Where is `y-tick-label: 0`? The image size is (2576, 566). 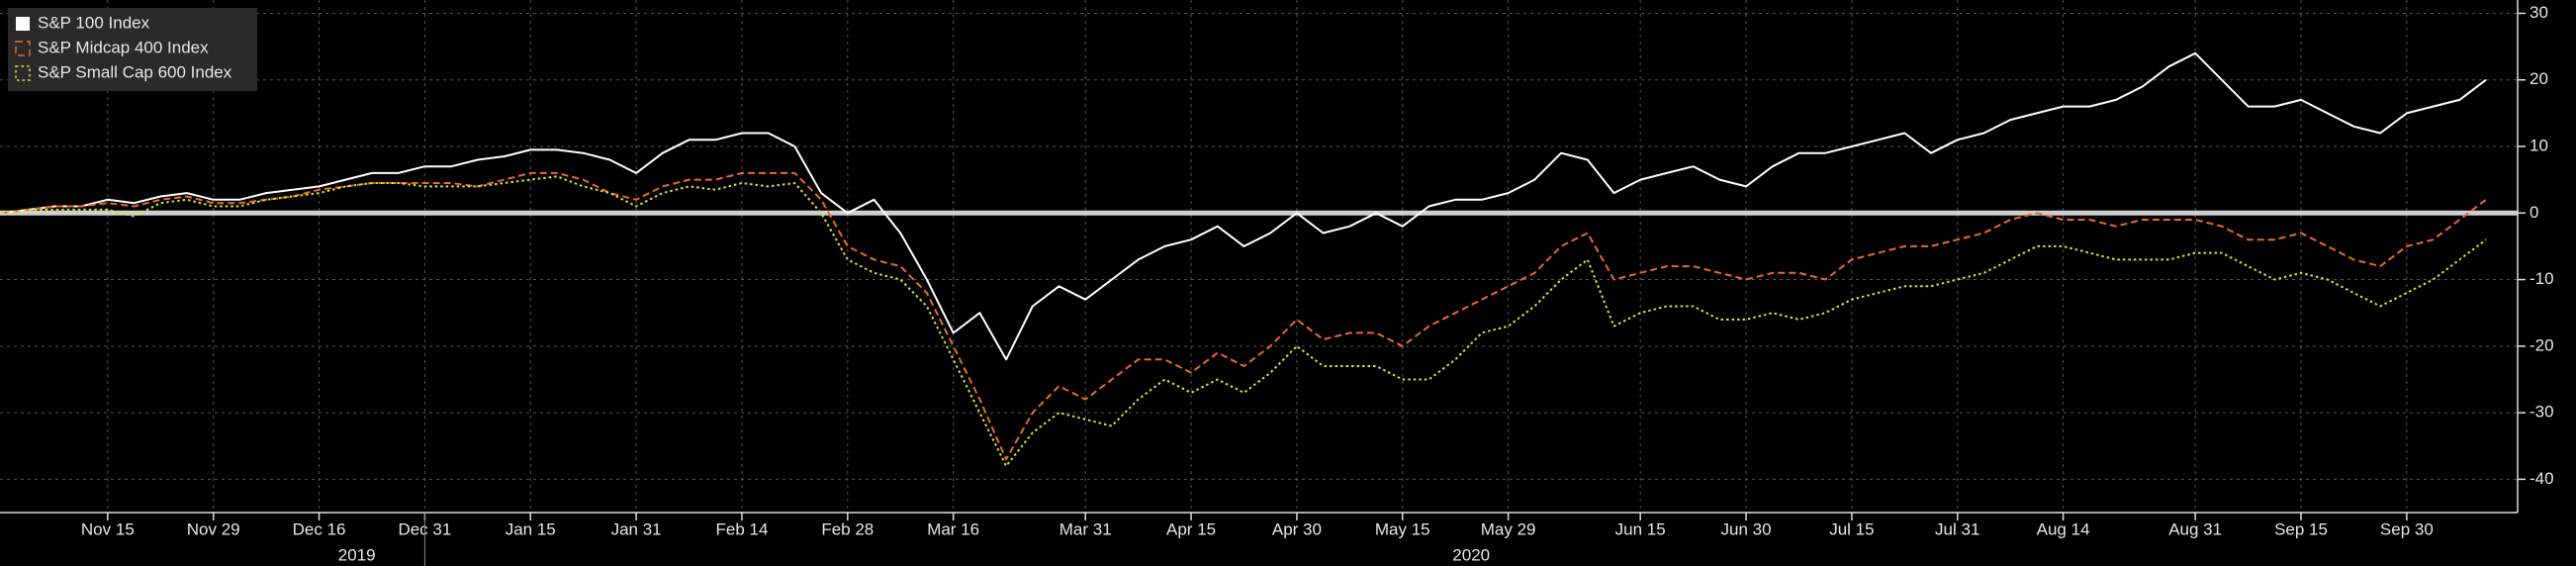 y-tick-label: 0 is located at coordinates (2534, 212).